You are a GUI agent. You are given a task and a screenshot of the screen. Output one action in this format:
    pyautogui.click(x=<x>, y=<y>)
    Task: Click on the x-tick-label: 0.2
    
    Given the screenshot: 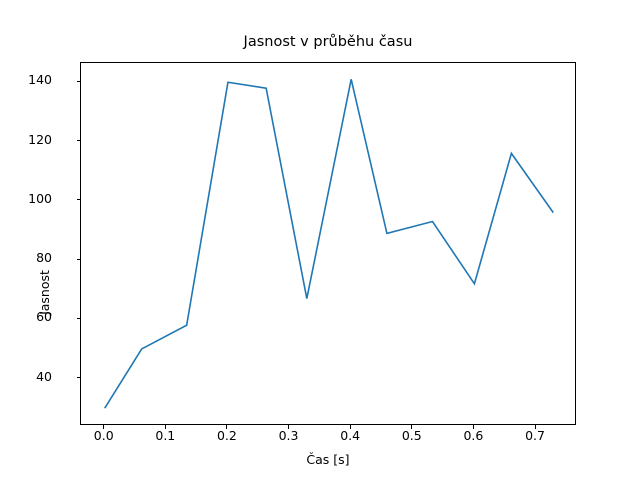 What is the action you would take?
    pyautogui.click(x=226, y=435)
    